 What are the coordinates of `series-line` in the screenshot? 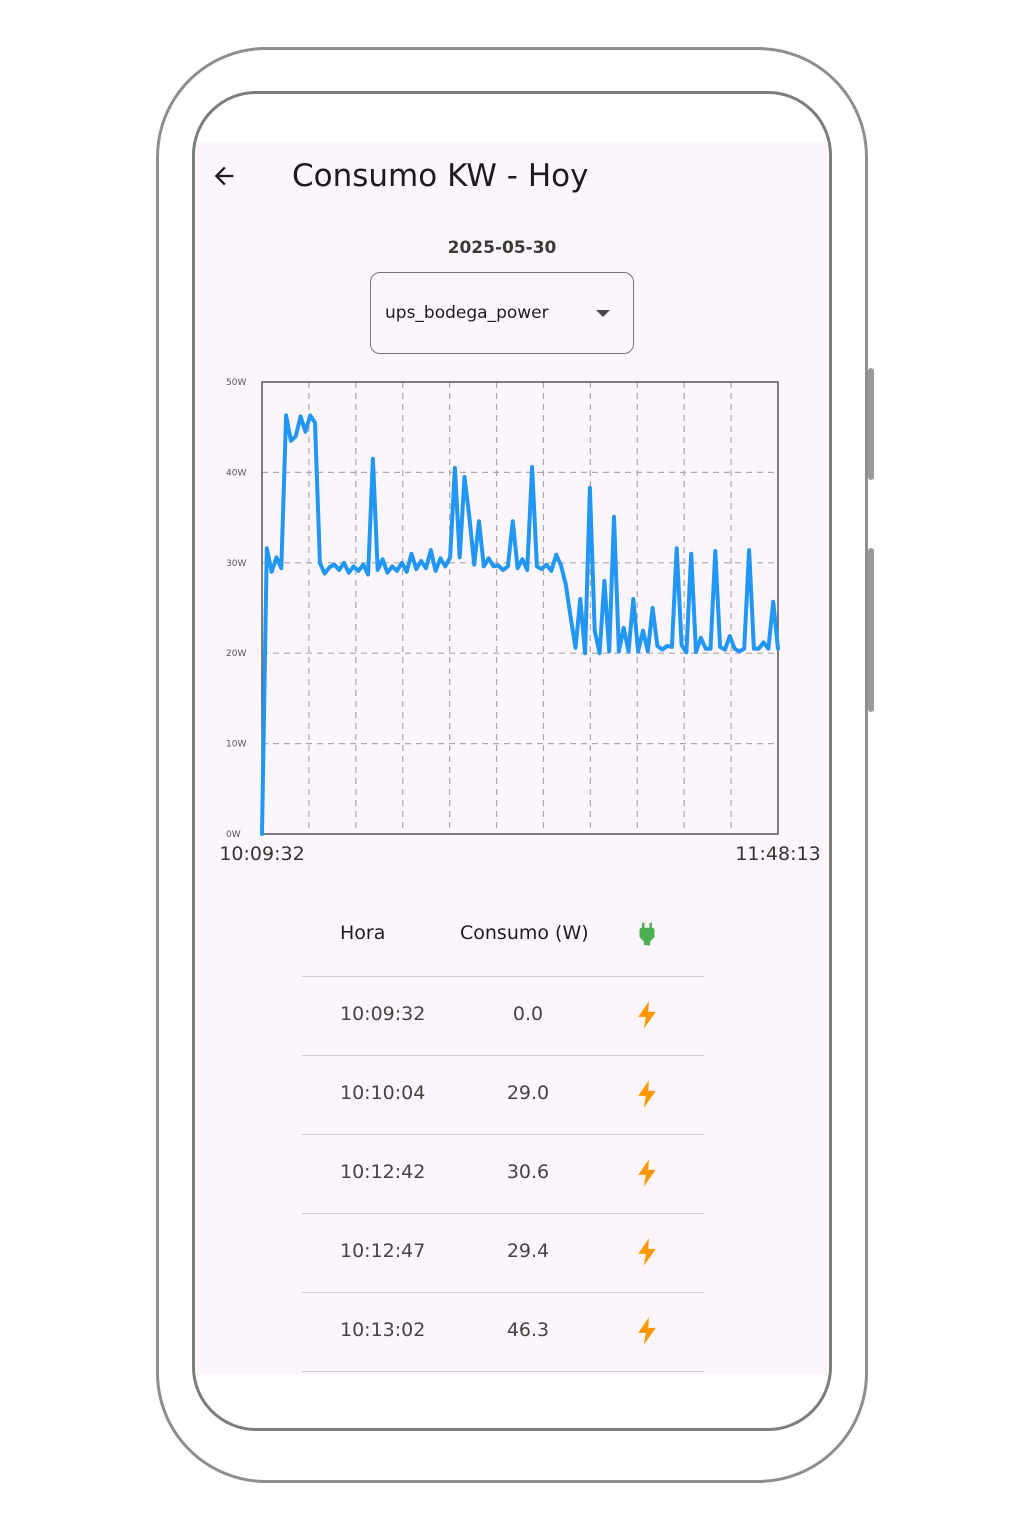 It's located at (520, 624).